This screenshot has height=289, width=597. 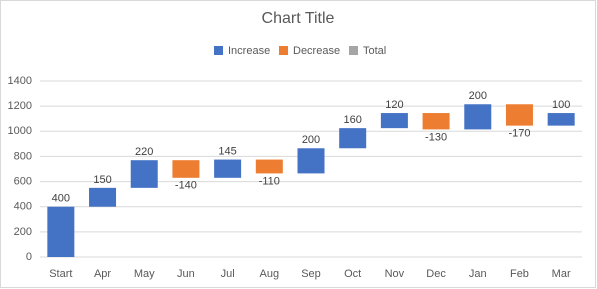 What do you see at coordinates (374, 51) in the screenshot?
I see `legend-label: Total` at bounding box center [374, 51].